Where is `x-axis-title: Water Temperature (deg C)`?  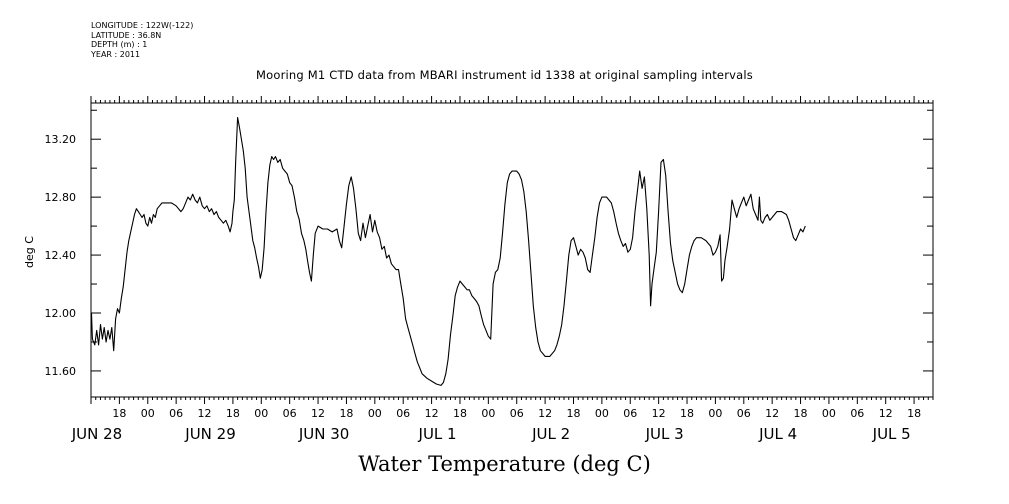
x-axis-title: Water Temperature (deg C) is located at coordinates (504, 464).